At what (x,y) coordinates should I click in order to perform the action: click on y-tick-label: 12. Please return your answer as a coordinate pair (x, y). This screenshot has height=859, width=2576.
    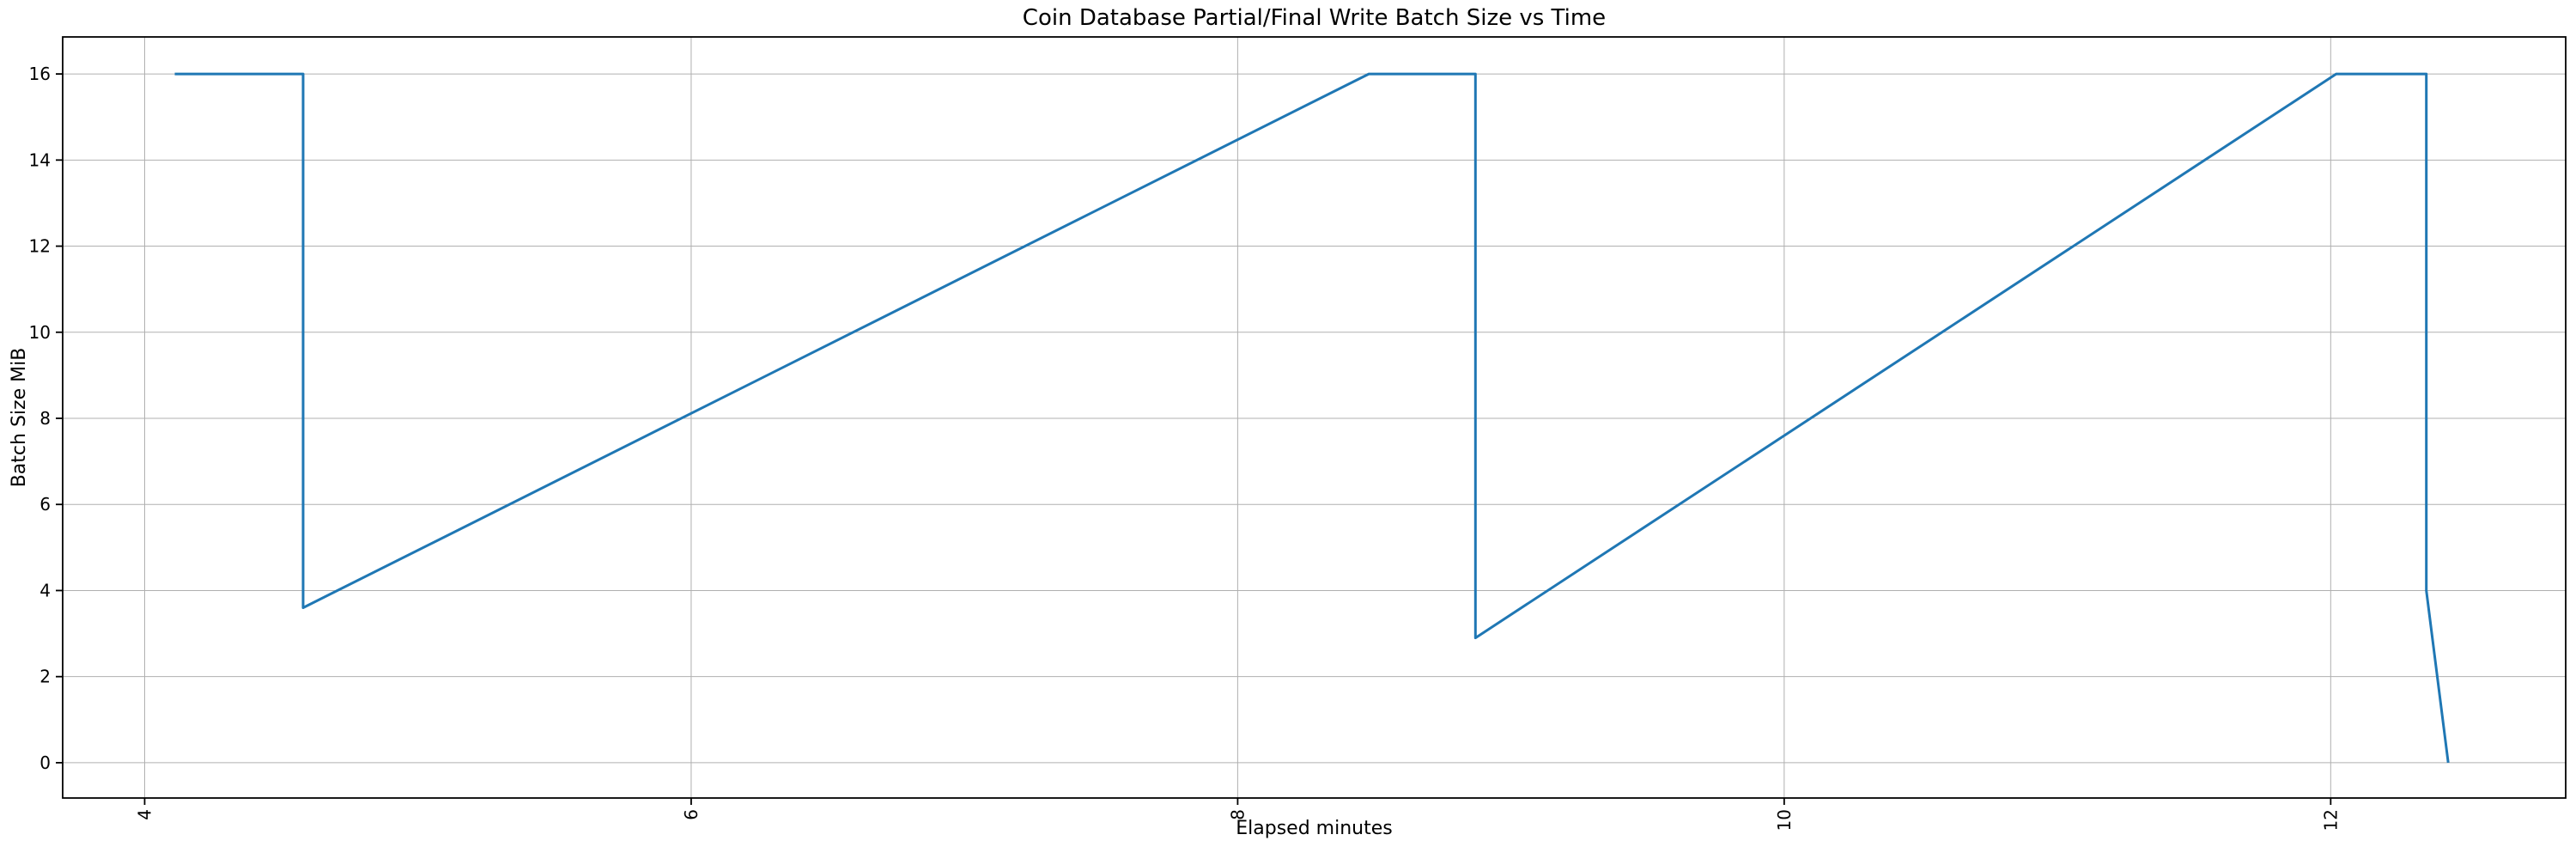
    Looking at the image, I should click on (40, 246).